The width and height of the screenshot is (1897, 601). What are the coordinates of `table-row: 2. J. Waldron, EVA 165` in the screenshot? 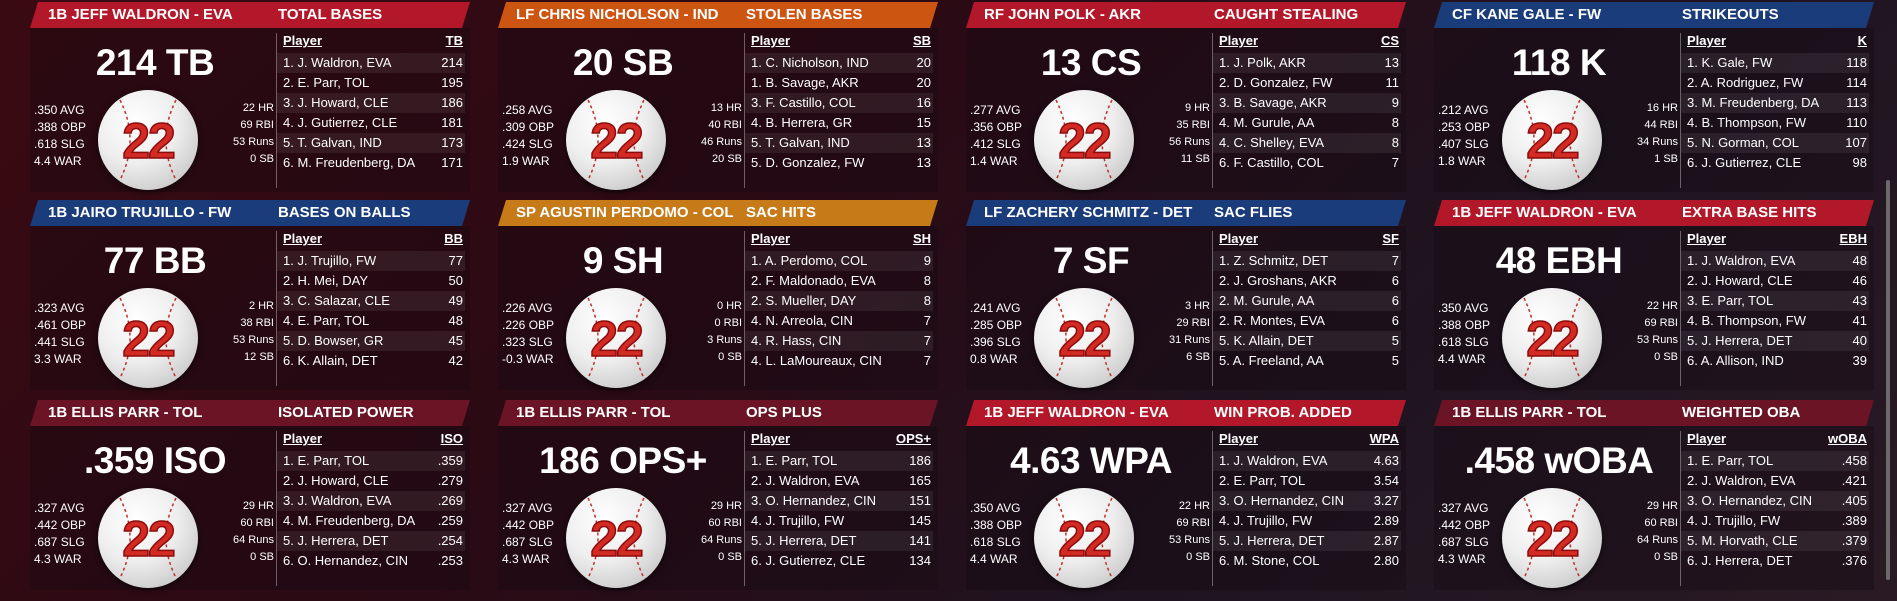 It's located at (839, 481).